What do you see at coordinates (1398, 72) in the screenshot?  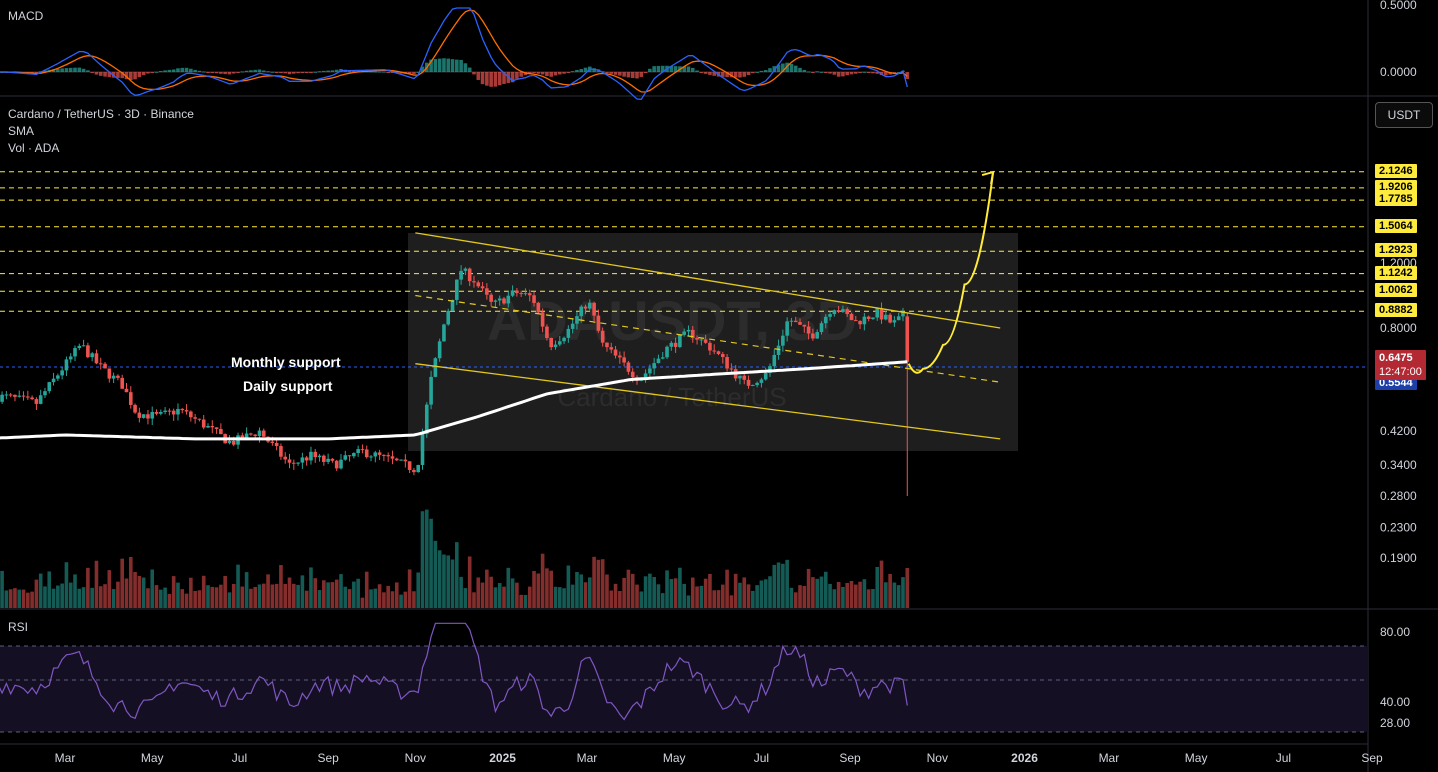 I see `macd-axis-label: 0.0000` at bounding box center [1398, 72].